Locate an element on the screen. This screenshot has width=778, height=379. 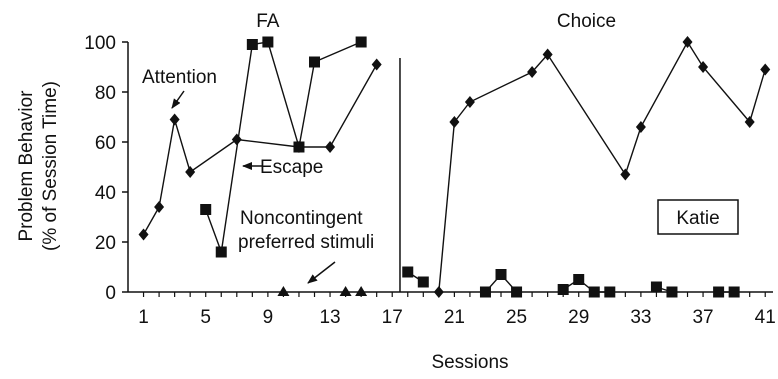
y-tick-label: 80 is located at coordinates (105, 93).